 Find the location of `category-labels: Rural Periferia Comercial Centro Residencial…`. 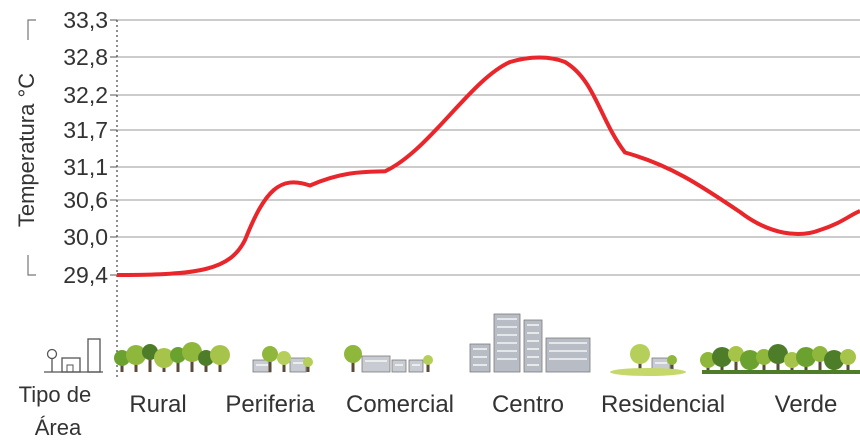

category-labels: Rural Periferia Comercial Centro Residencial… is located at coordinates (483, 404).